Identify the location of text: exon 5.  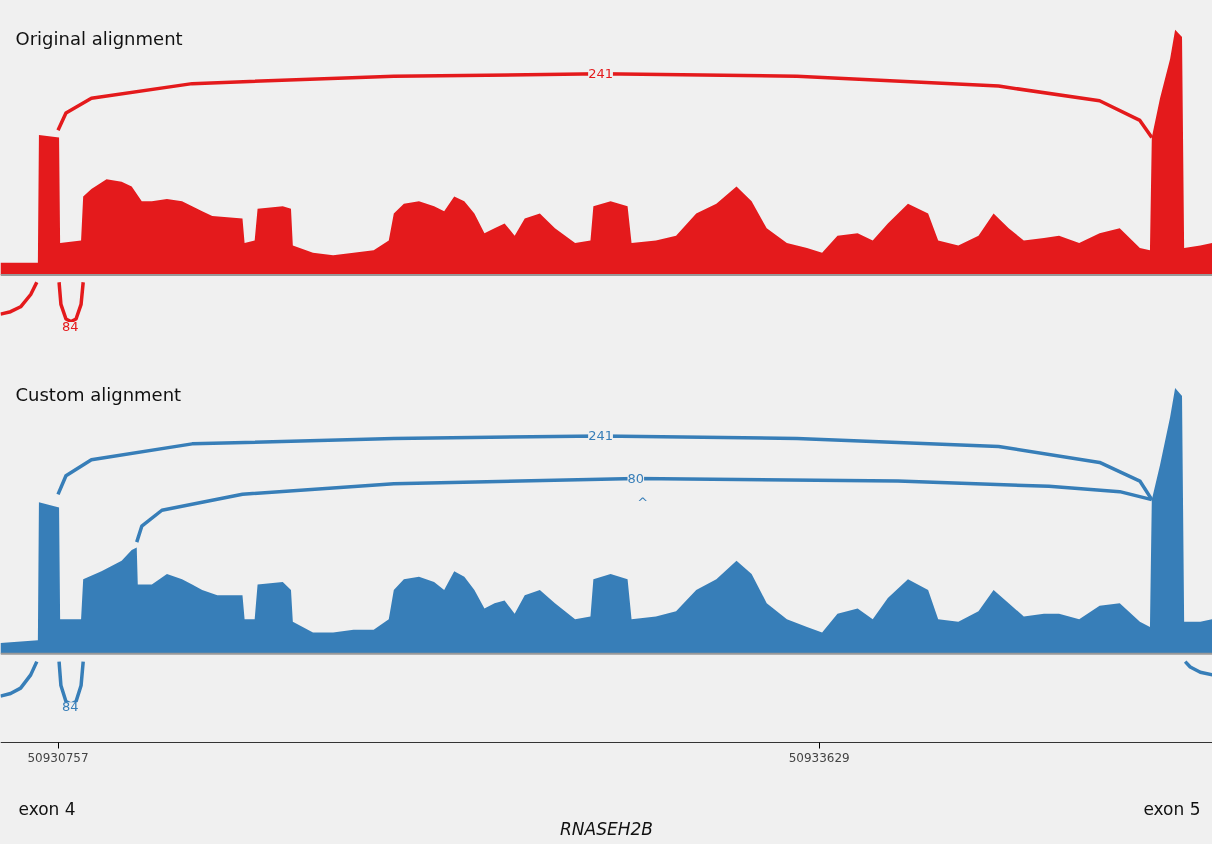
(1172, 808).